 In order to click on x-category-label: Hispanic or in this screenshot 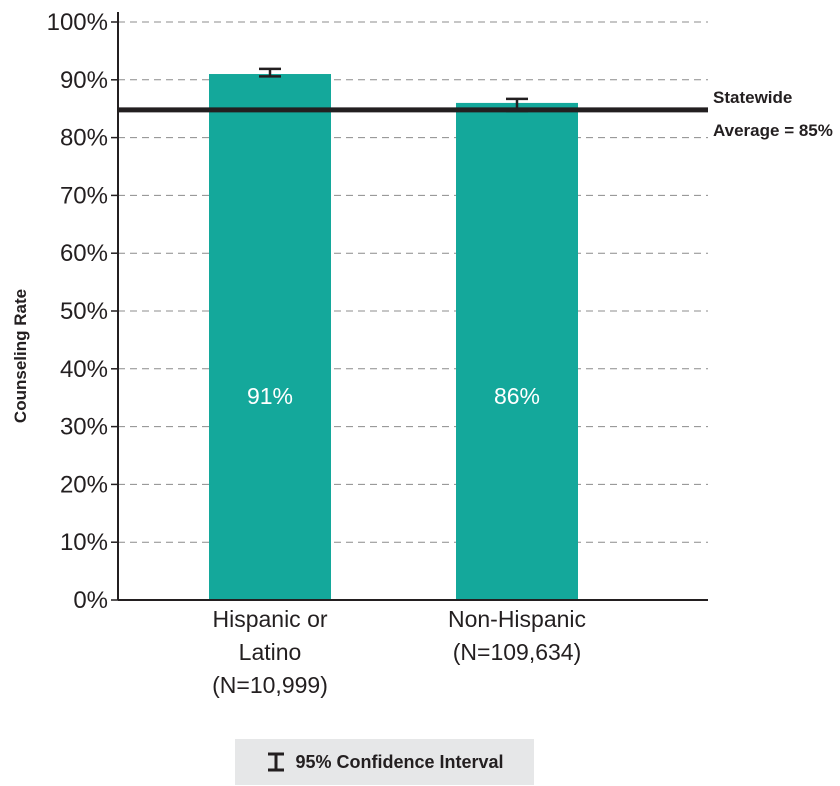, I will do `click(269, 619)`.